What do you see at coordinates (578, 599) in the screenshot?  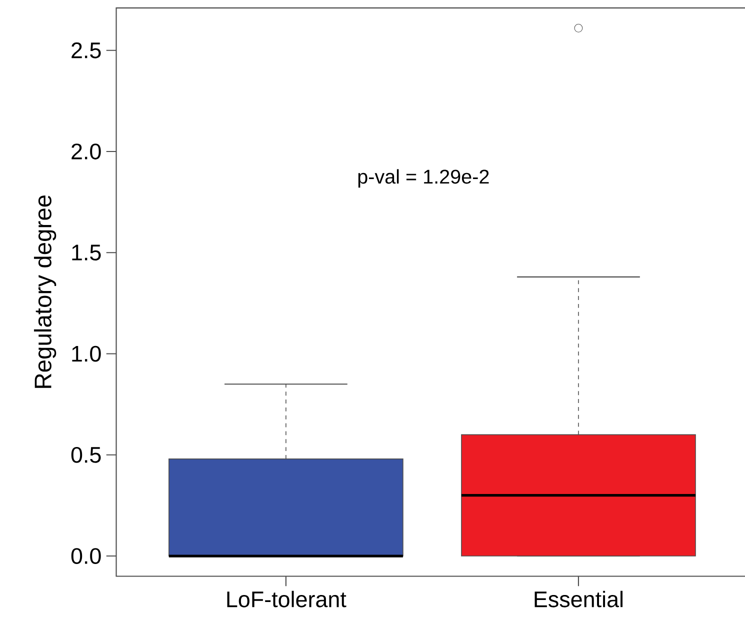 I see `x-tick-label: Essential` at bounding box center [578, 599].